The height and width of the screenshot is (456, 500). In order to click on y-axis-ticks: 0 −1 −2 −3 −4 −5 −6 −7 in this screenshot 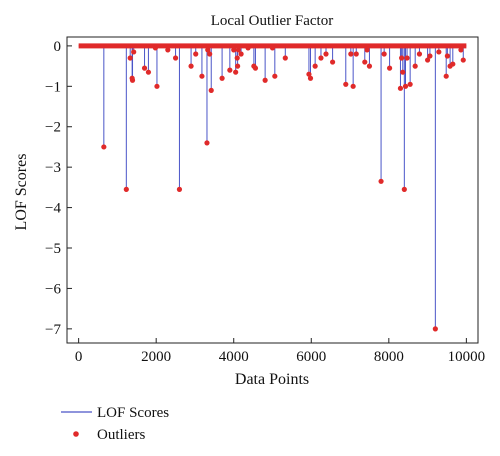, I will do `click(58, 188)`.